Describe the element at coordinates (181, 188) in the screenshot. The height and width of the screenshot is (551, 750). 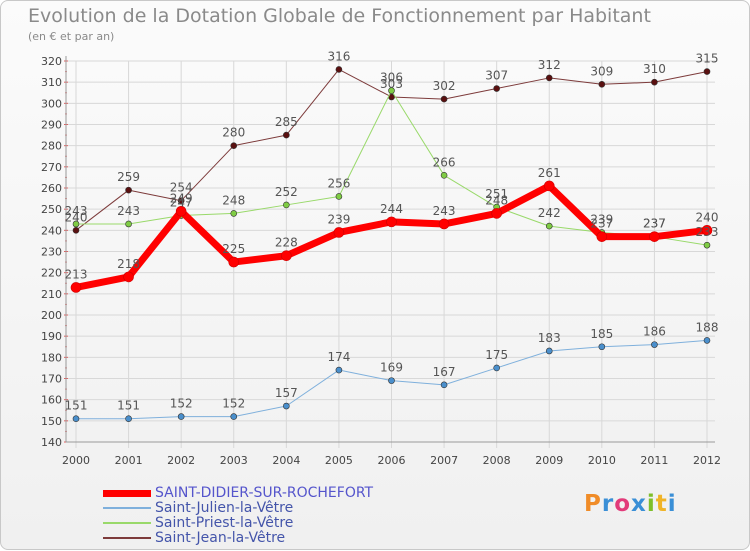
I see `data-label-saint-jean-la-v-tre: 254` at that location.